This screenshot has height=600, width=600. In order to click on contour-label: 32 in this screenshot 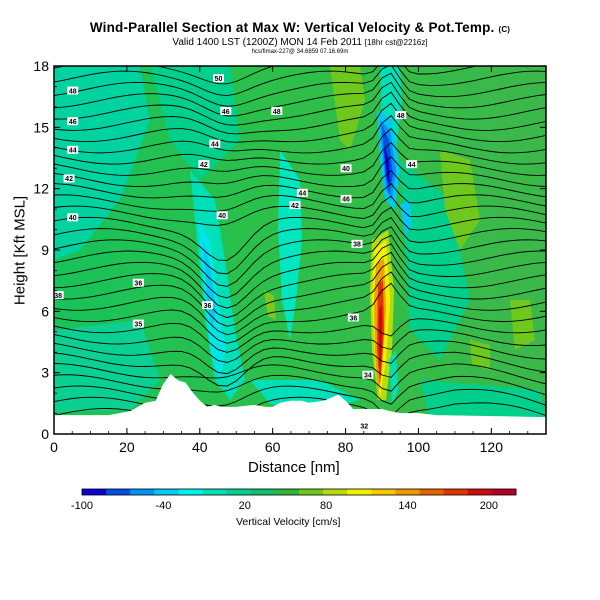, I will do `click(364, 426)`.